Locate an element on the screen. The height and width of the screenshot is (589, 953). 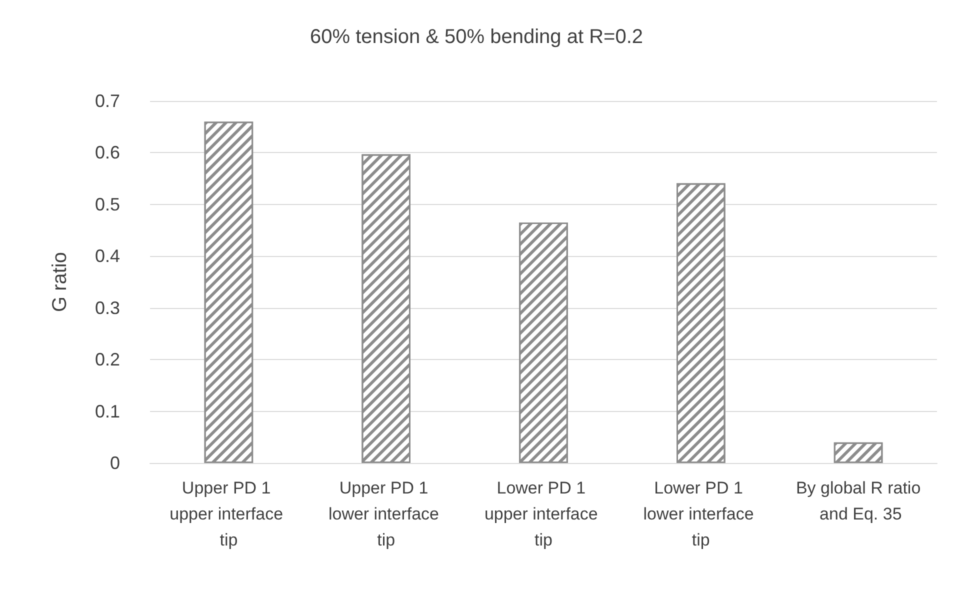
x-tick-label: Upper PD 1 upper interface tip is located at coordinates (229, 514).